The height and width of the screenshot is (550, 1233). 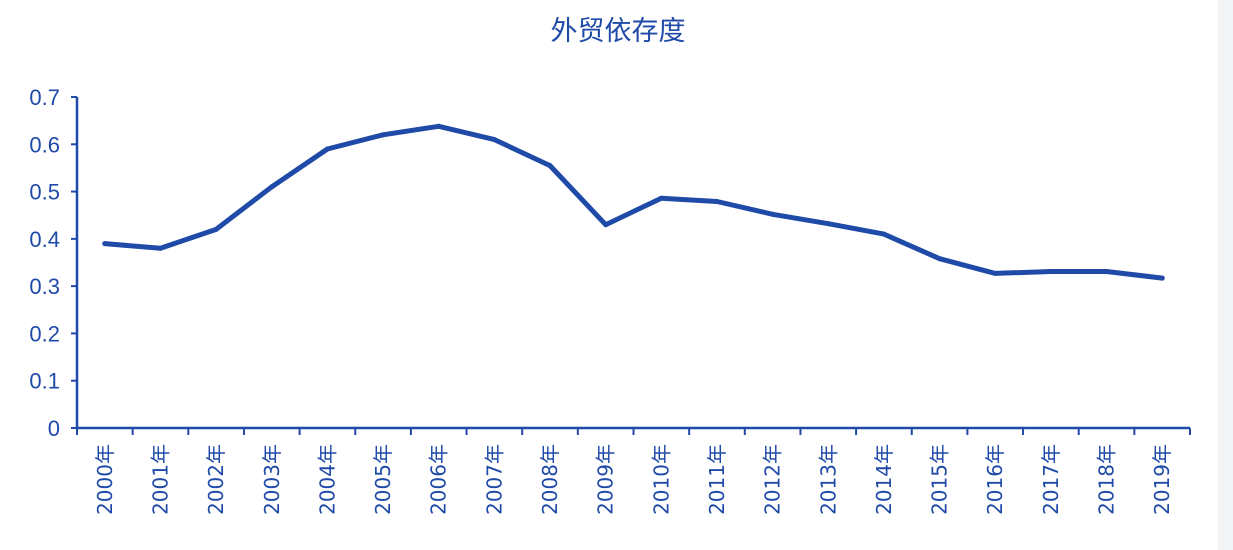 I want to click on scrollbar-track, so click(x=1225, y=275).